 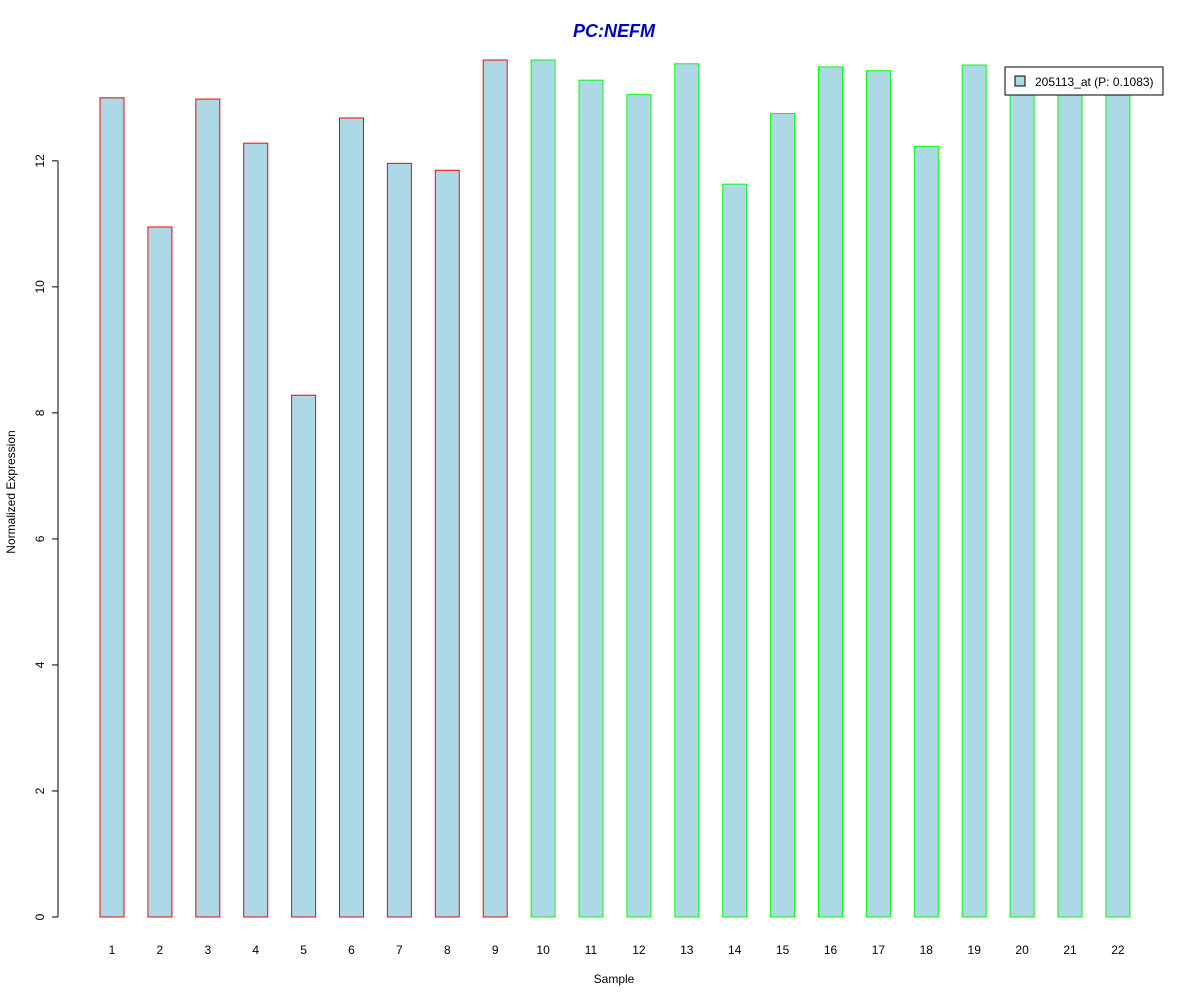 I want to click on y-tick-label: 0, so click(x=40, y=916).